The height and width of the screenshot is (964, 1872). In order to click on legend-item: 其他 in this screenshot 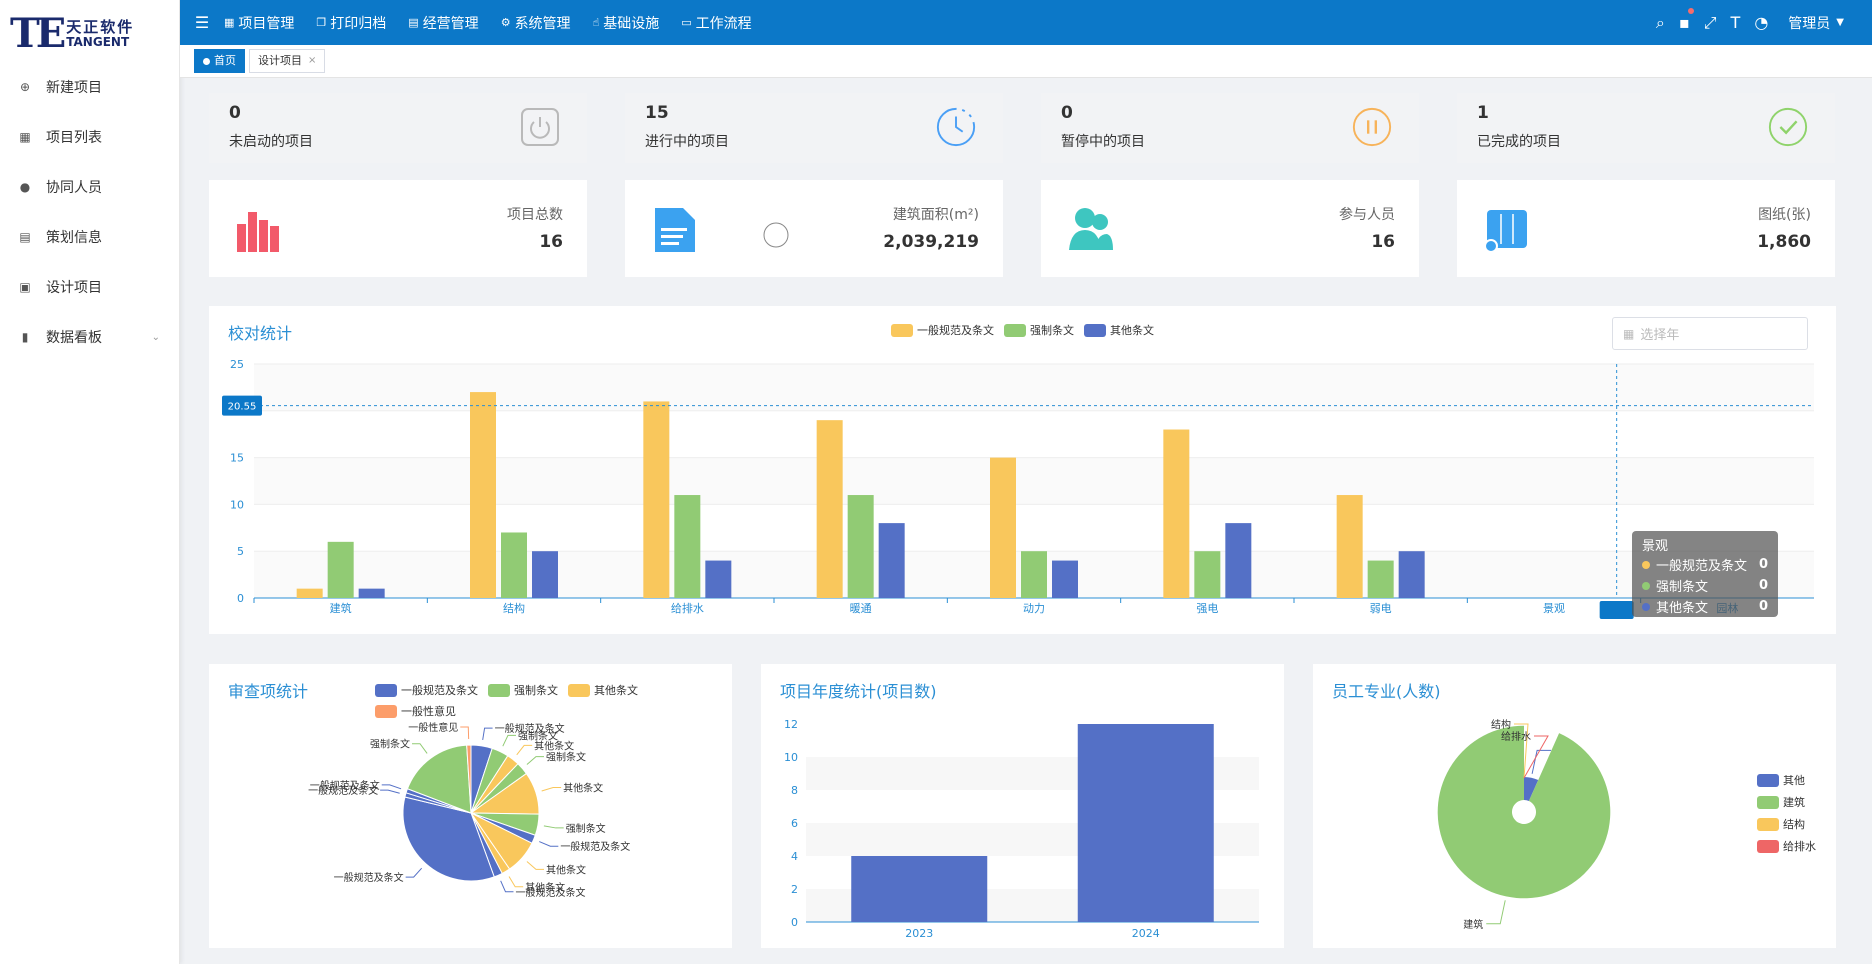, I will do `click(1781, 780)`.